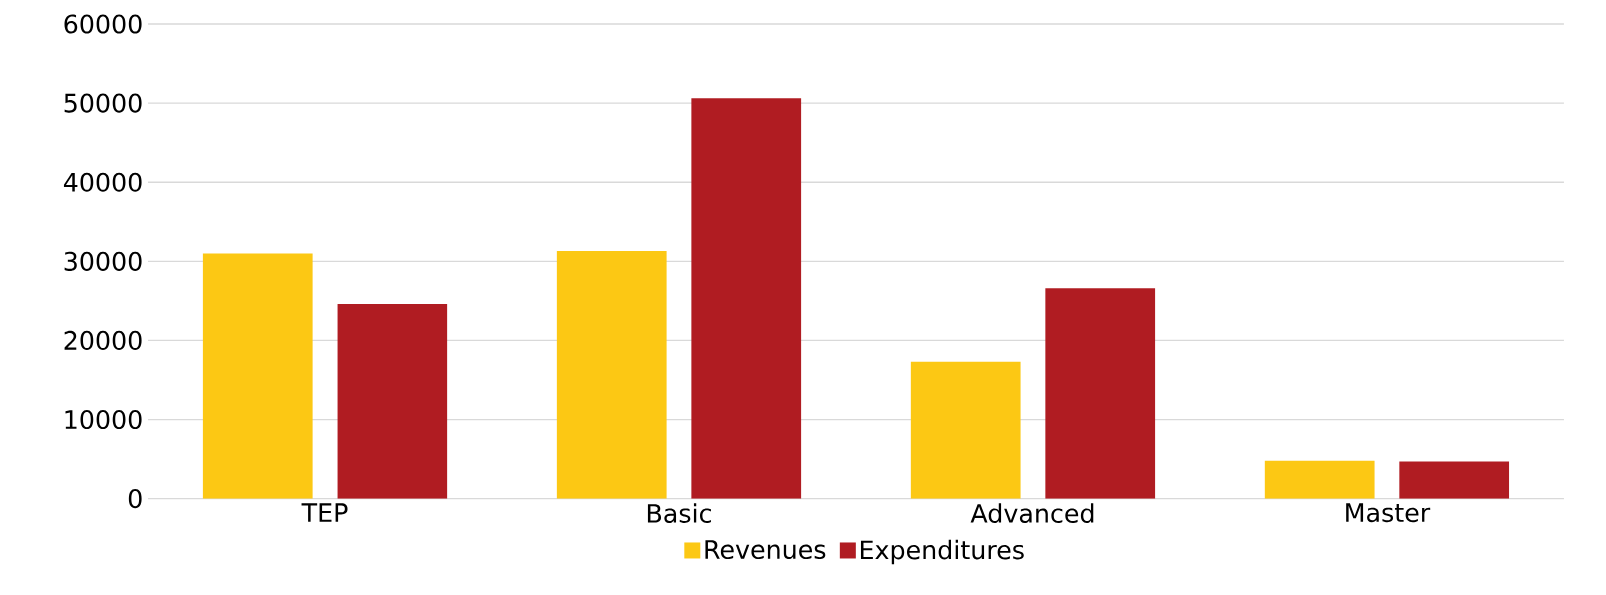 The width and height of the screenshot is (1606, 595). Describe the element at coordinates (942, 552) in the screenshot. I see `legend-label: Expenditures` at that location.